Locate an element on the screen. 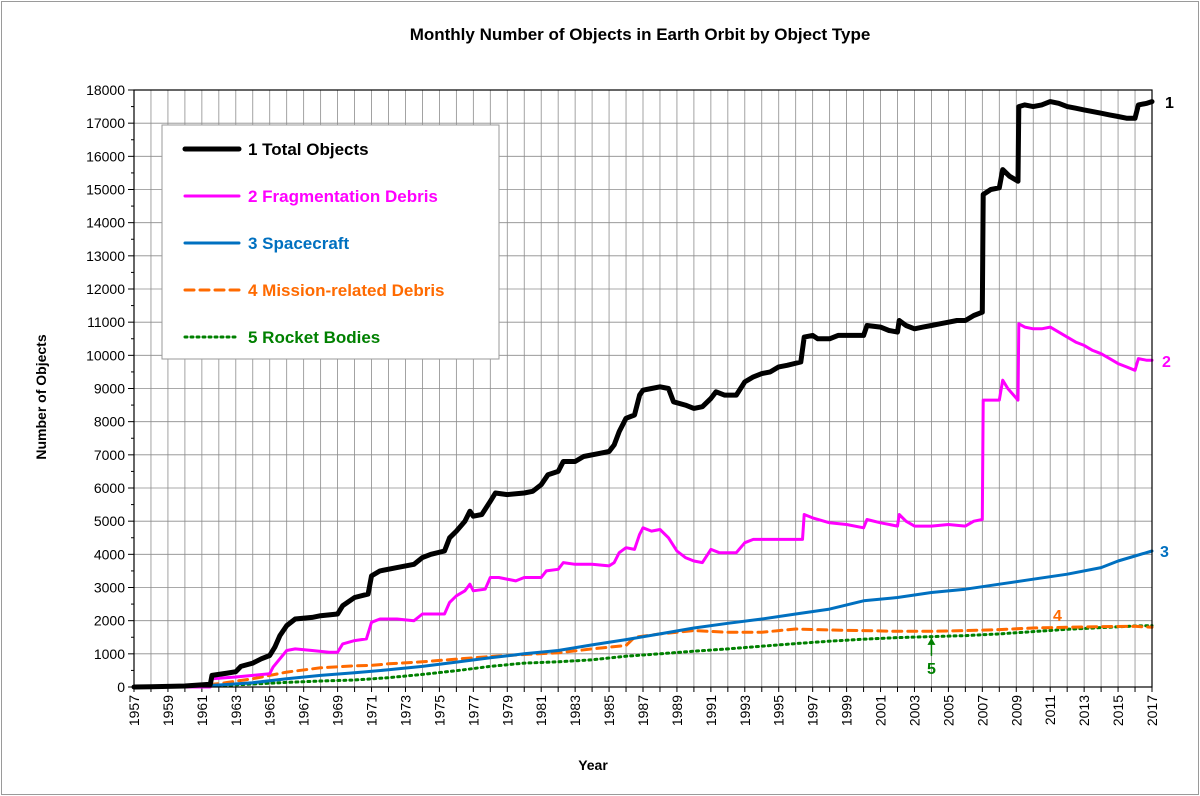  legend-label-total: 1 Total Objects is located at coordinates (308, 149).